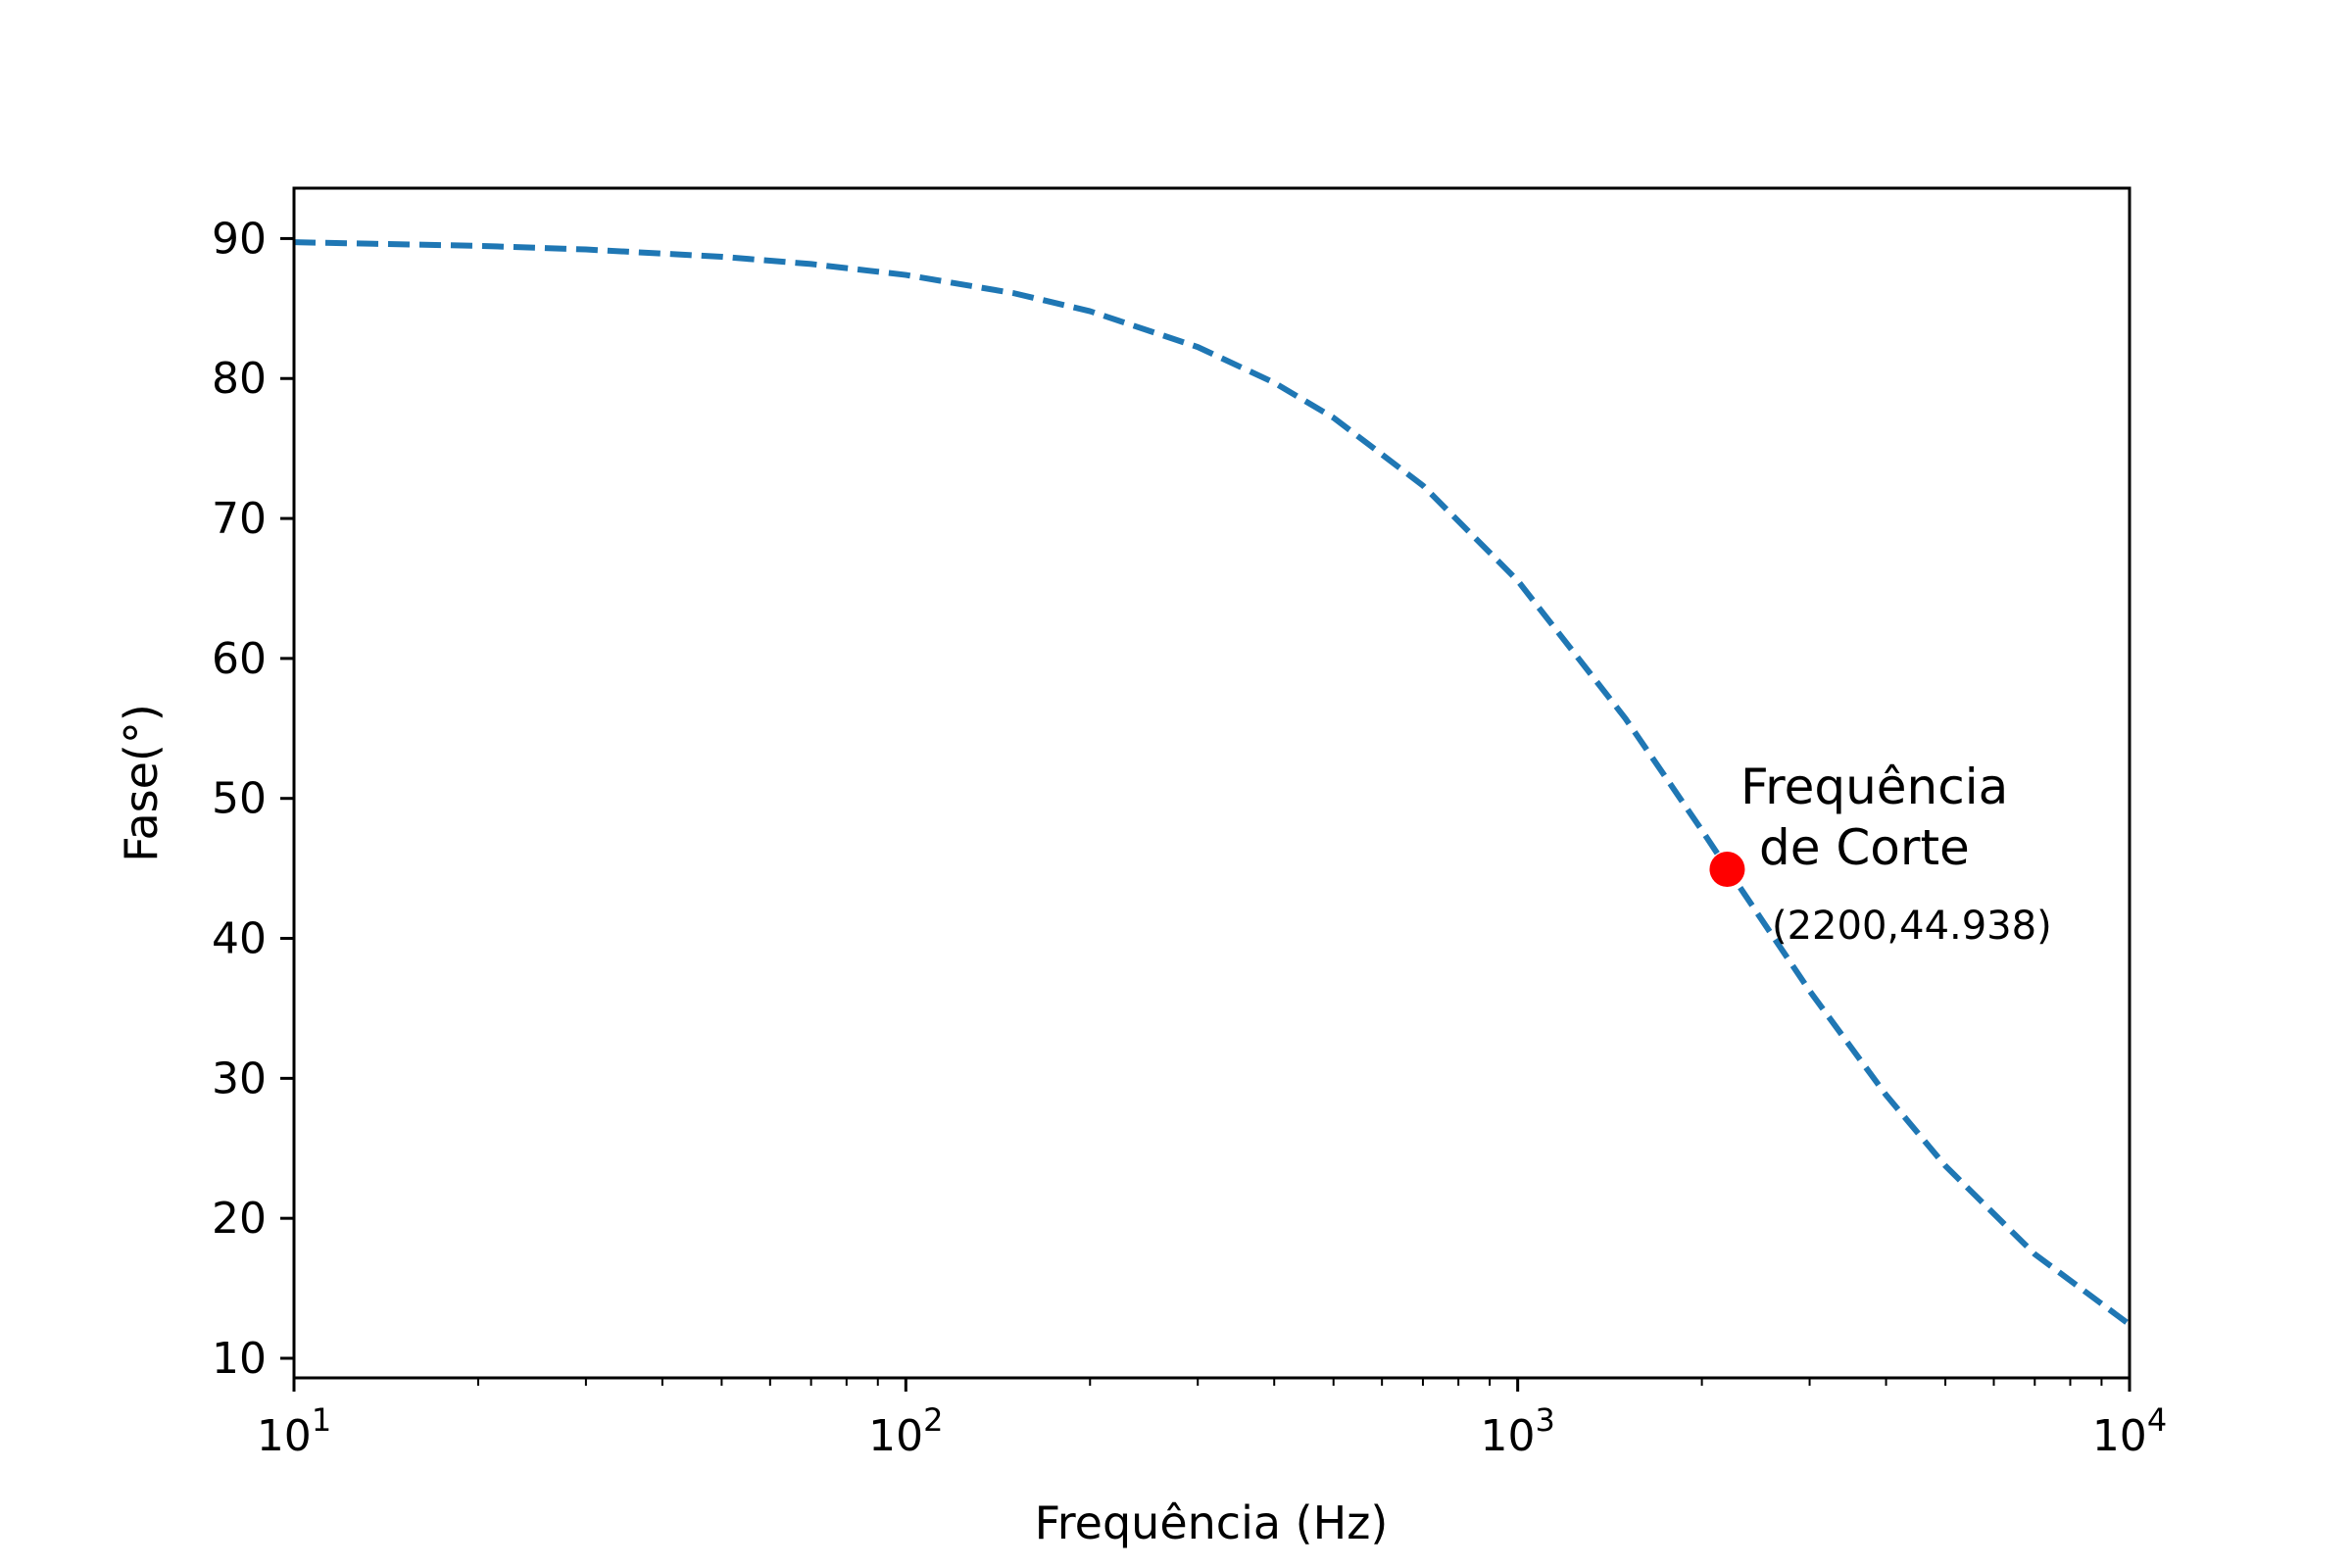  I want to click on x-axis-label: Frequência (Hz), so click(1212, 1522).